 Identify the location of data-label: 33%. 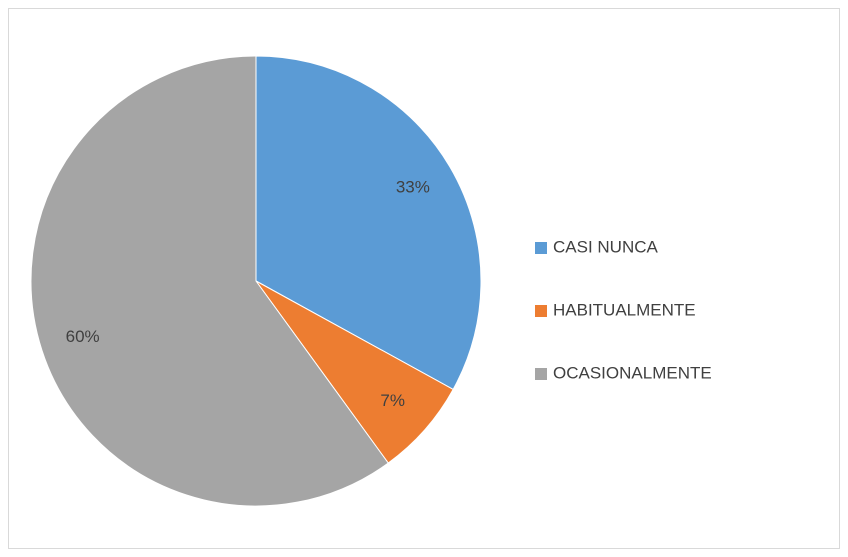
(413, 187).